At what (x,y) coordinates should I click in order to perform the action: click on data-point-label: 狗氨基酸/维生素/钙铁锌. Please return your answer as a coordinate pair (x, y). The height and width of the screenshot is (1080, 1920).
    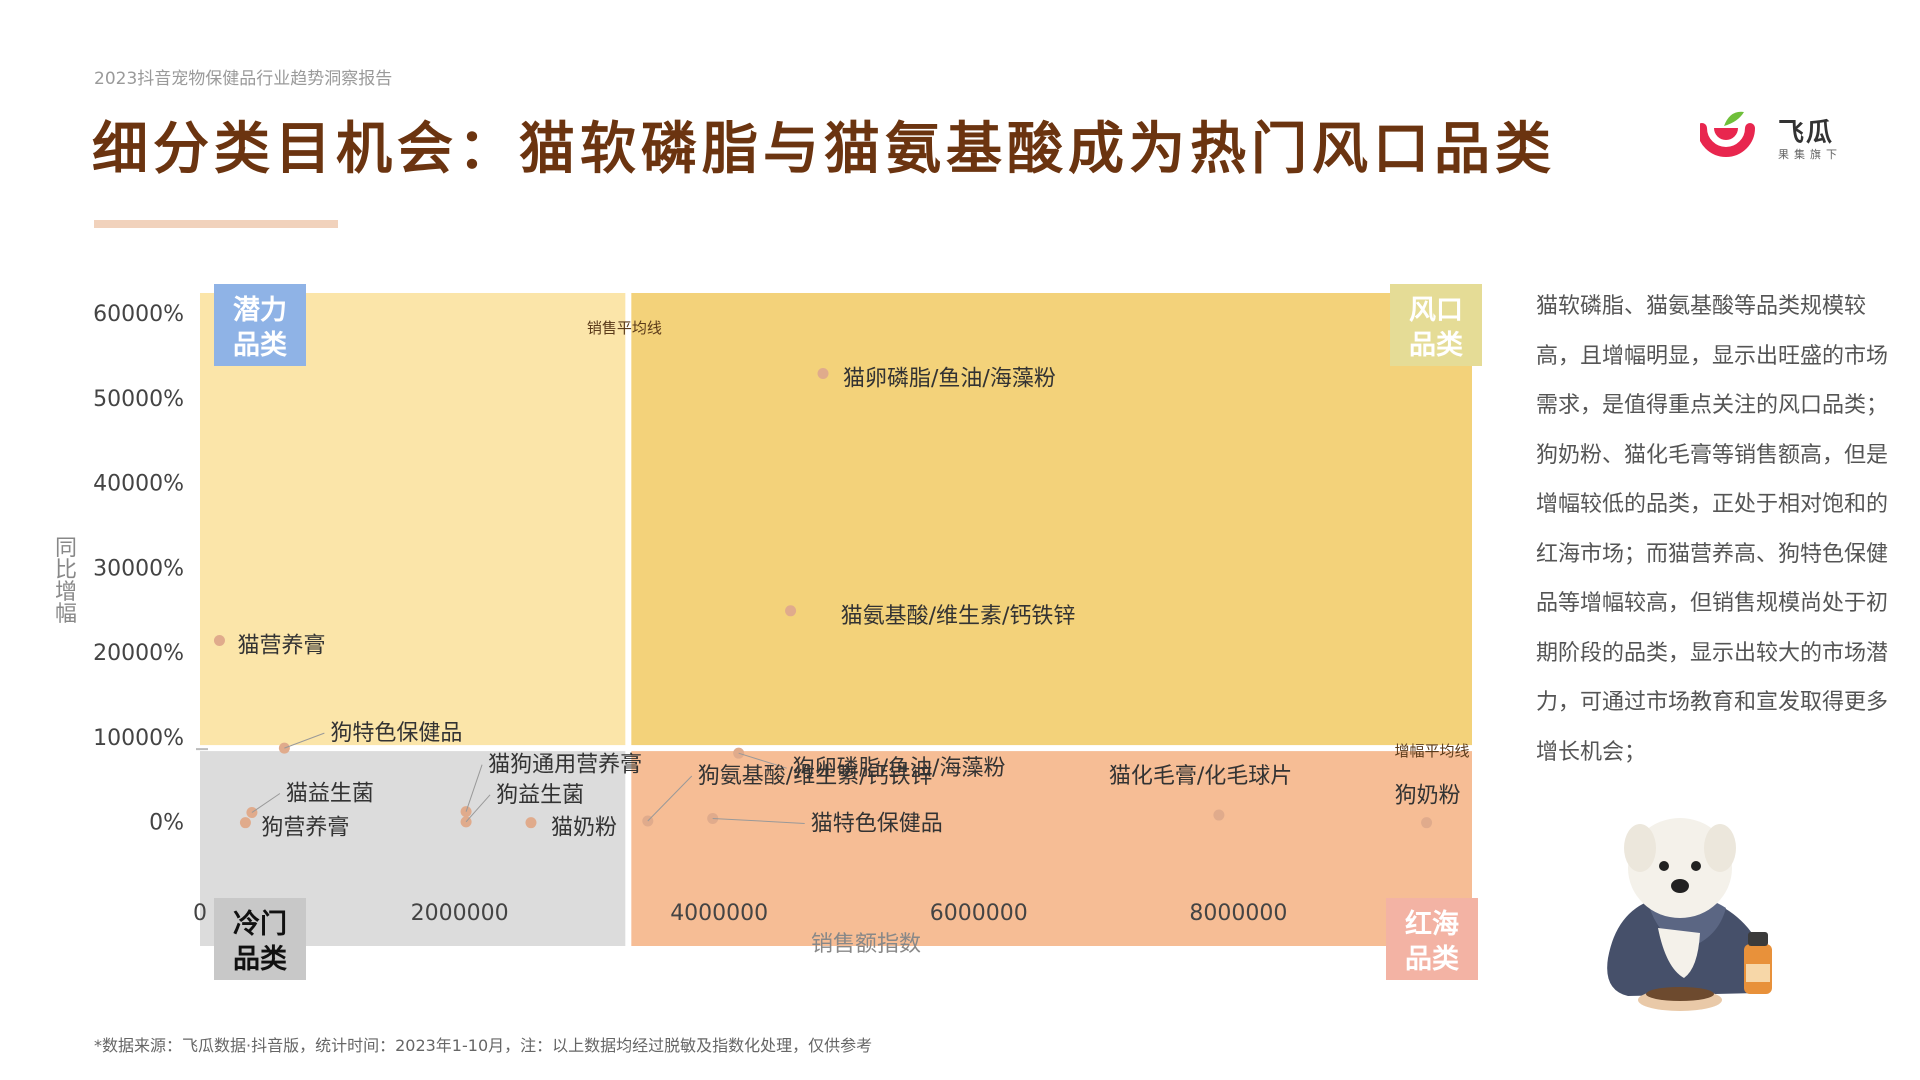
    Looking at the image, I should click on (815, 776).